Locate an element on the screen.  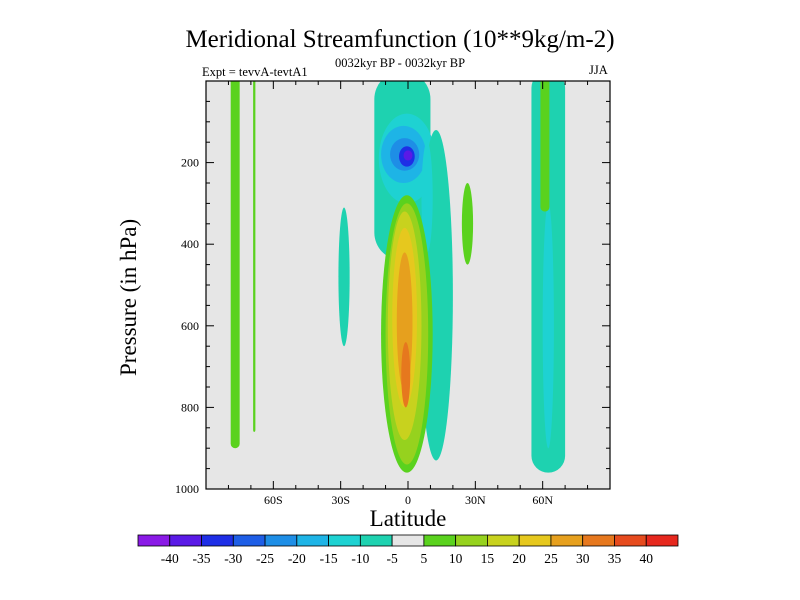
experiment-label: Expt = tevvA-tevtA1 is located at coordinates (255, 72).